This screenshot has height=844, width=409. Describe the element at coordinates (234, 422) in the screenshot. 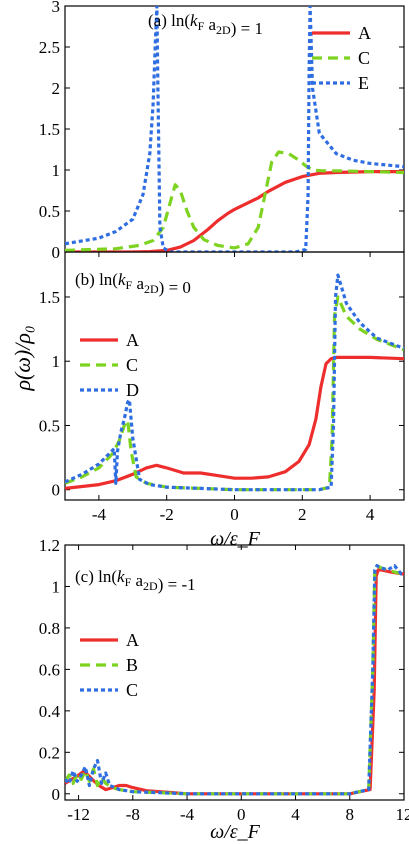

I see `series-line-b-a` at that location.